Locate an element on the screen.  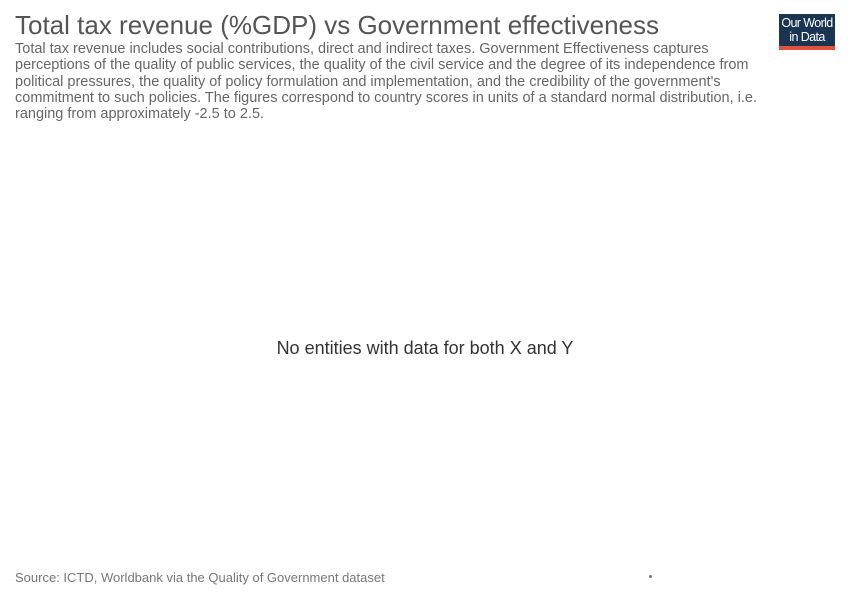
our-world-in-data-logo: Our World in Data is located at coordinates (807, 32).